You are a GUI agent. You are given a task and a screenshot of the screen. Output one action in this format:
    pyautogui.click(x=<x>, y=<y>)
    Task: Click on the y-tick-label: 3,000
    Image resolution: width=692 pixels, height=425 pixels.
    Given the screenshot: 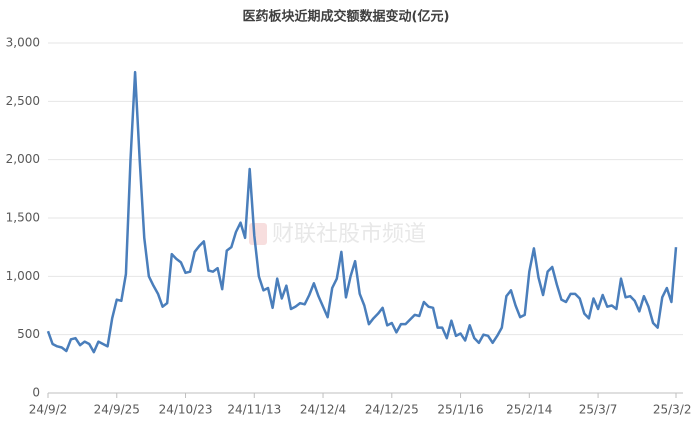 What is the action you would take?
    pyautogui.click(x=23, y=43)
    